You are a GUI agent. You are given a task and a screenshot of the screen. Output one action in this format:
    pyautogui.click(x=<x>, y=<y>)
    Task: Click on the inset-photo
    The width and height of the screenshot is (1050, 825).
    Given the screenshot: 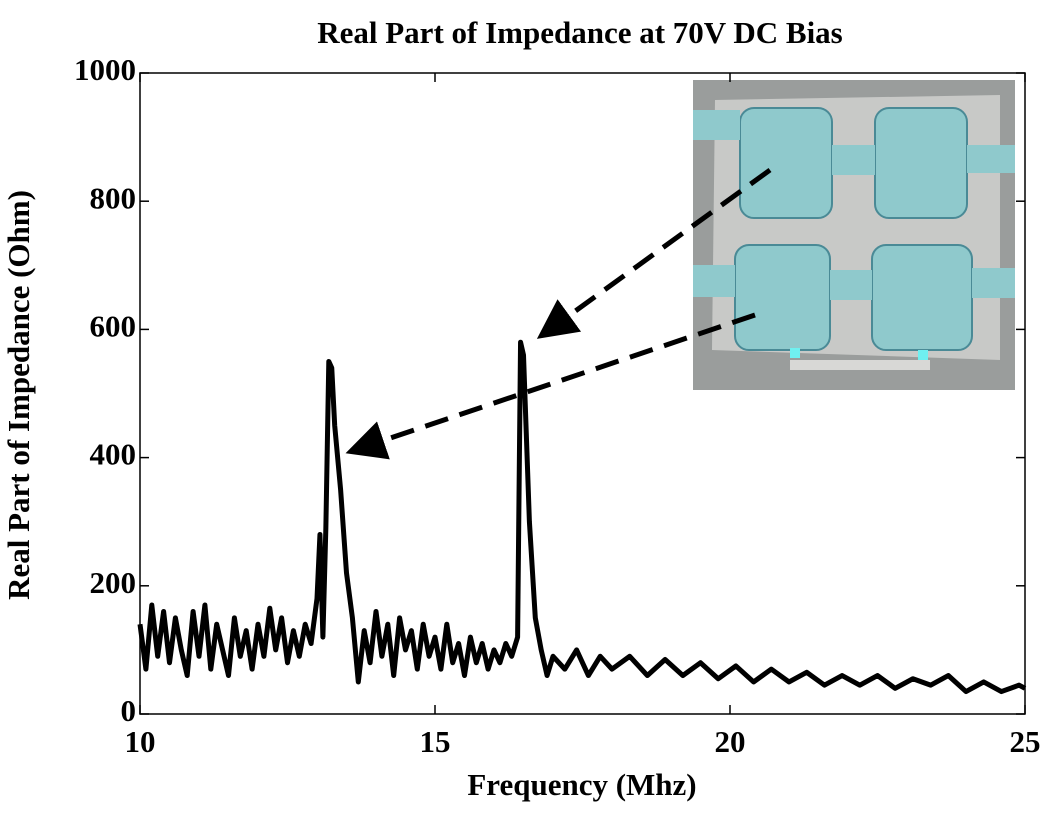 What is the action you would take?
    pyautogui.click(x=854, y=235)
    